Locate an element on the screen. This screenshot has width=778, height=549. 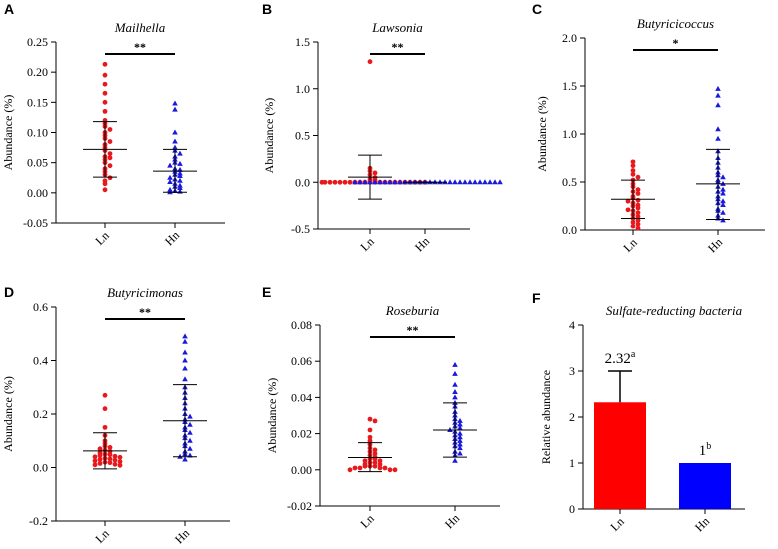
panel-letter: A is located at coordinates (9, 9).